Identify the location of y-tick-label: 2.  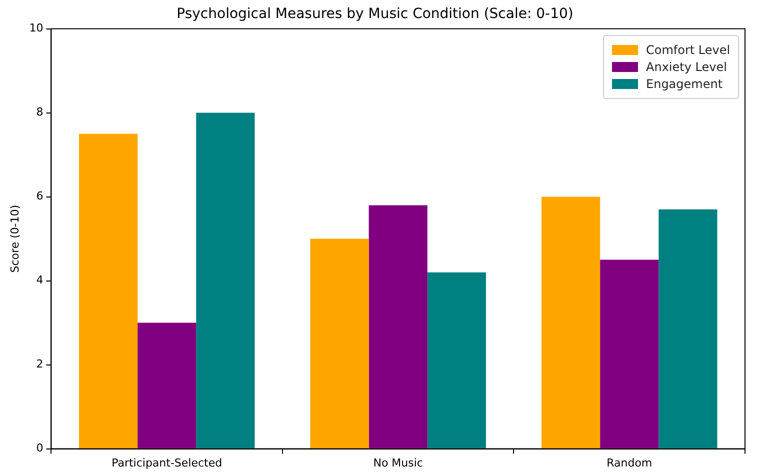
(40, 364).